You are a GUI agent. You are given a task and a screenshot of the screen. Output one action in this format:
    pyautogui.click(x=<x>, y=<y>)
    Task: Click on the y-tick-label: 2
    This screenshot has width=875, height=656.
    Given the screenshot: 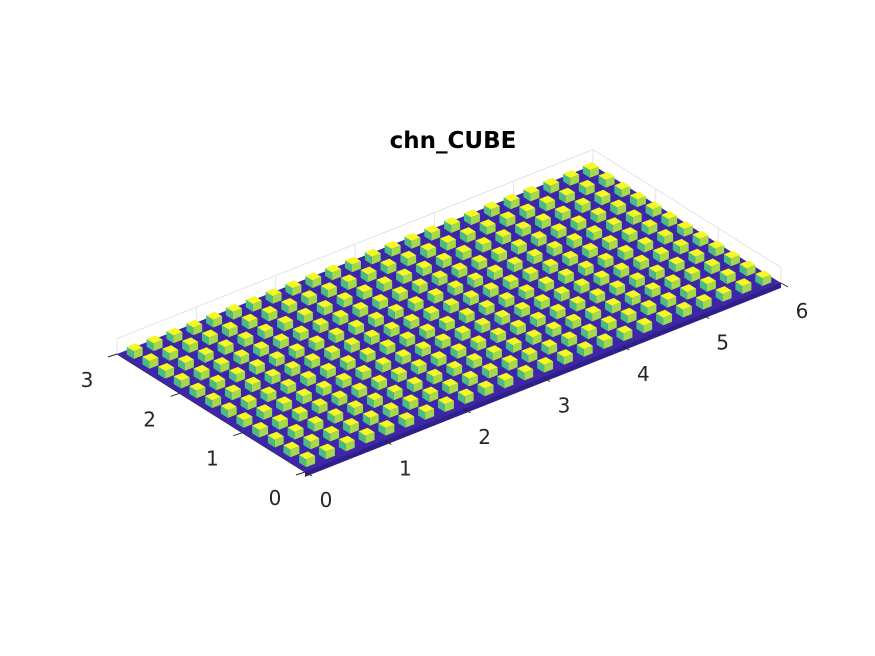 What is the action you would take?
    pyautogui.click(x=149, y=419)
    